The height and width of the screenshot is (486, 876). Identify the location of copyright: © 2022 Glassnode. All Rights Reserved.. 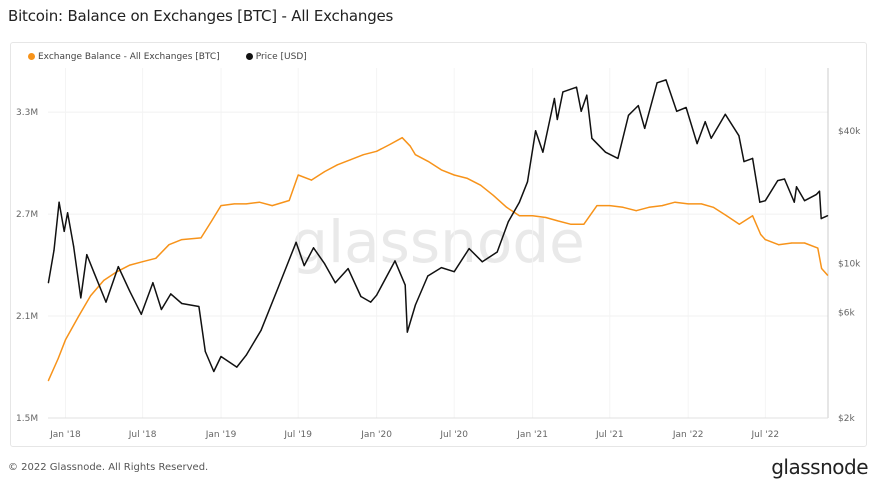
(108, 467).